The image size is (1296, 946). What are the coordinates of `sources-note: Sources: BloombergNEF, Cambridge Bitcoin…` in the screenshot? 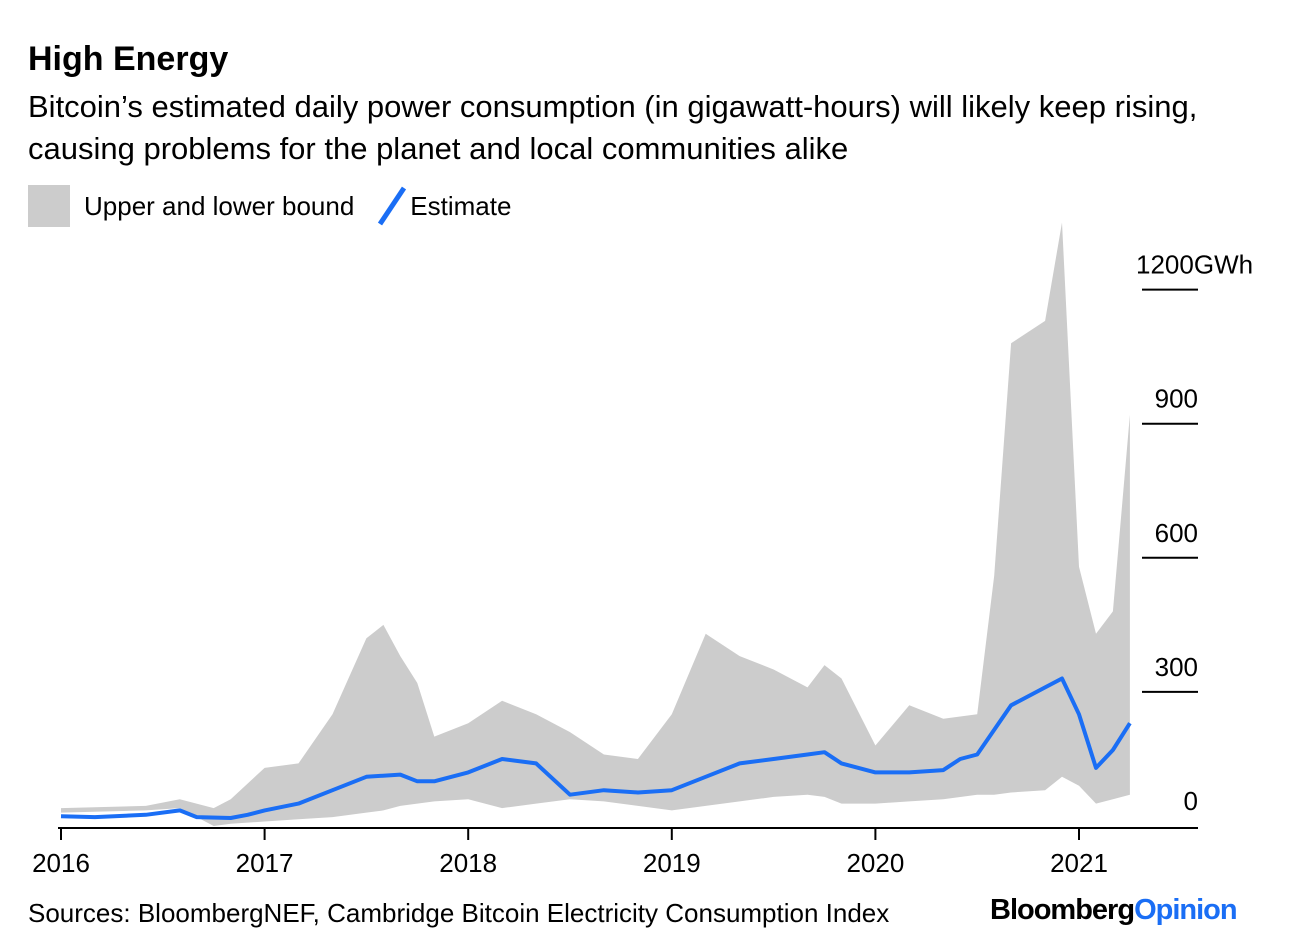 It's located at (459, 913).